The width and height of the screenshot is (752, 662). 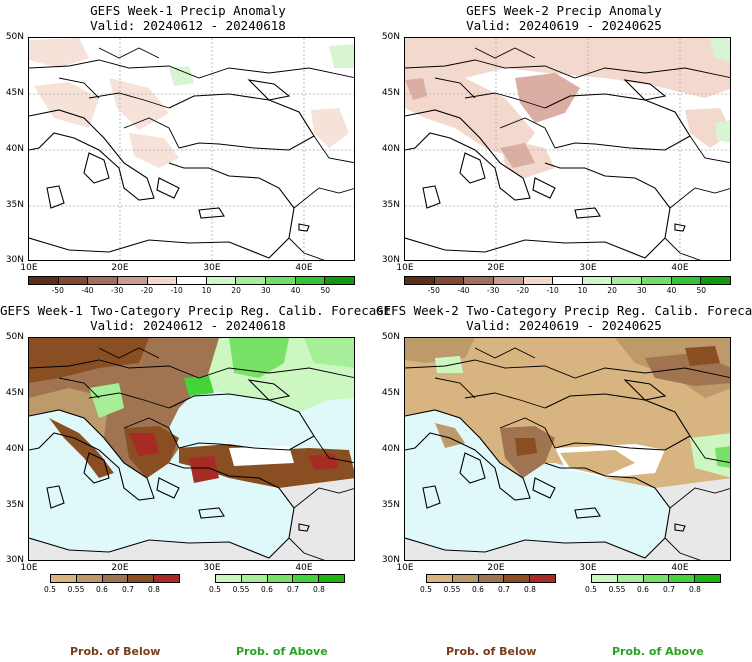 I want to click on anomaly-colorbar-labels: -50 -40 -30 -20 -10 10 20 30 40 50, so click(x=191, y=292).